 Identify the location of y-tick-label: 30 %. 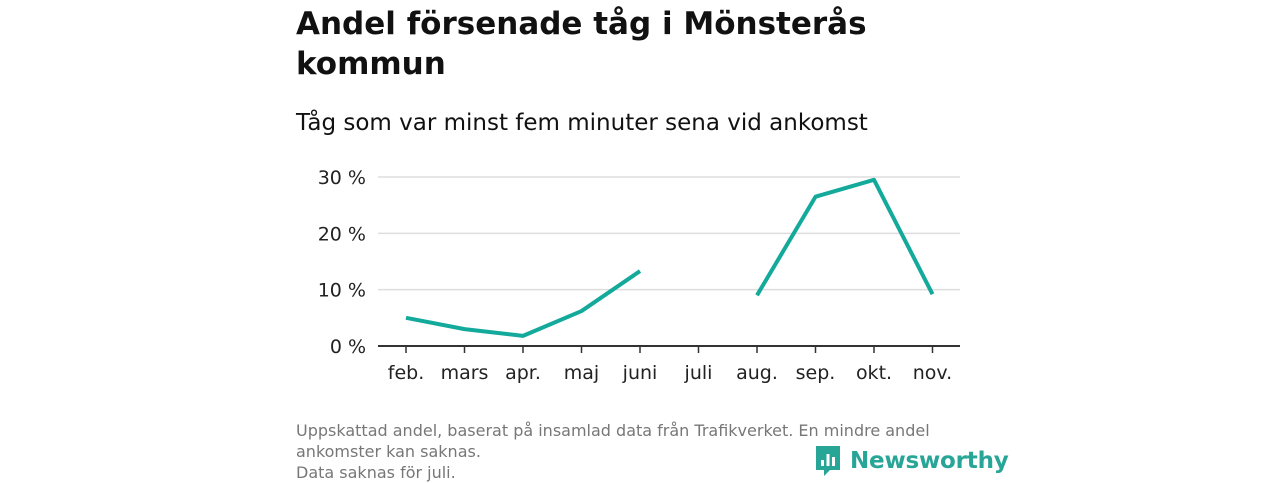
(342, 178).